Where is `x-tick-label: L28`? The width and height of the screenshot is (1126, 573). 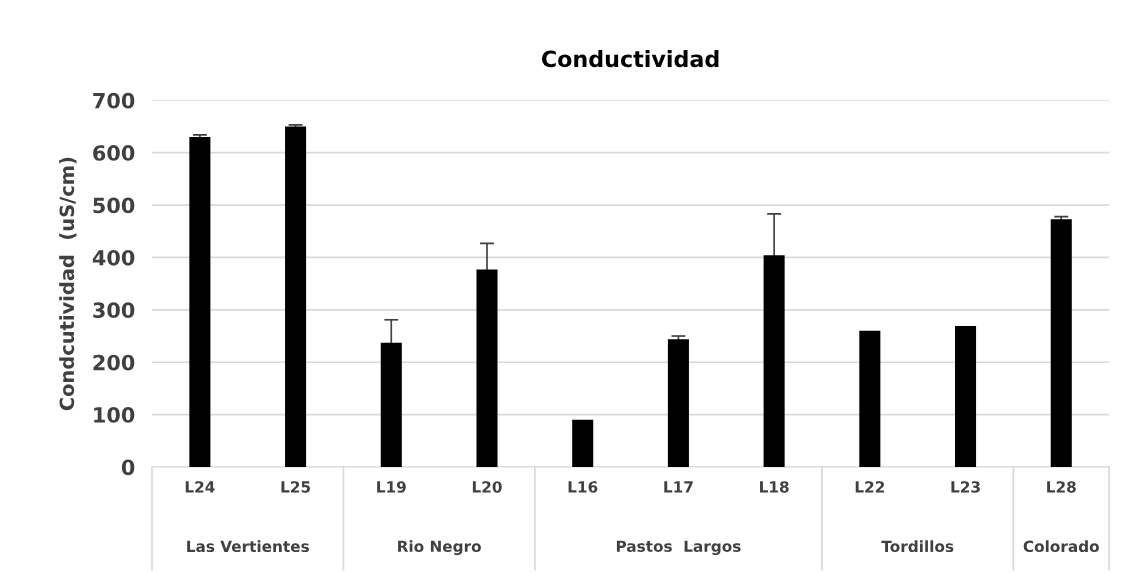 x-tick-label: L28 is located at coordinates (1061, 487).